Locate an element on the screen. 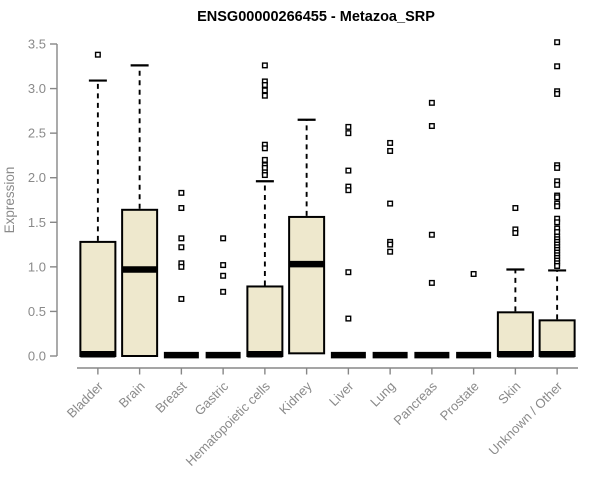 This screenshot has height=500, width=600. x-category-label-breast: Breast is located at coordinates (170, 396).